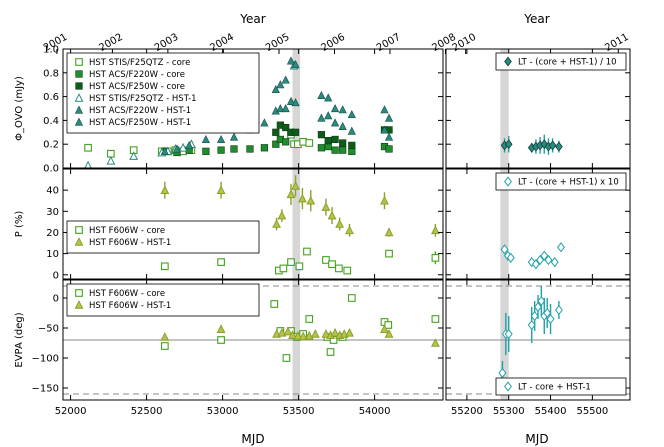  I want to click on panel-frame-left, so click(253, 224).